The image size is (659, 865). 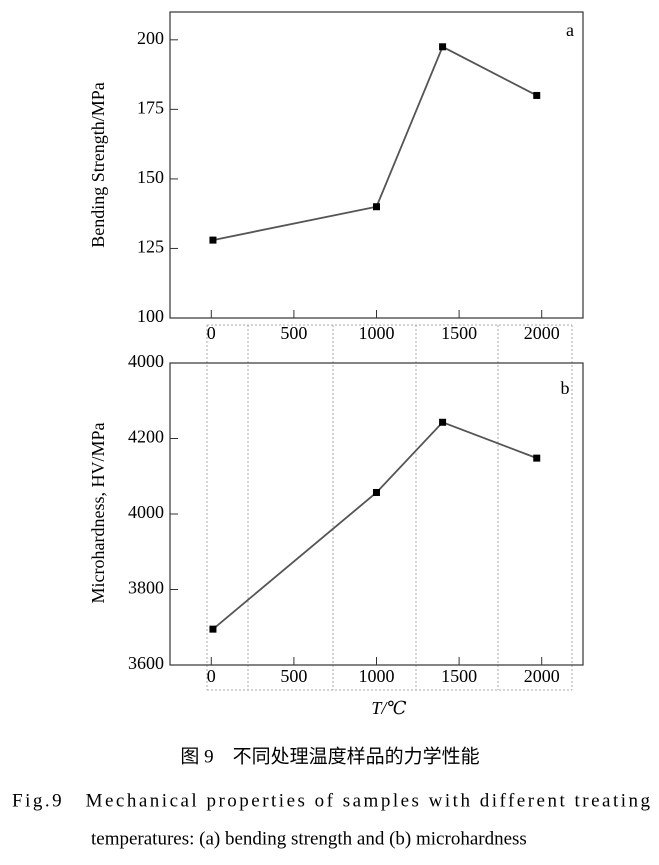 I want to click on y-tick-label: 3600, so click(x=146, y=663).